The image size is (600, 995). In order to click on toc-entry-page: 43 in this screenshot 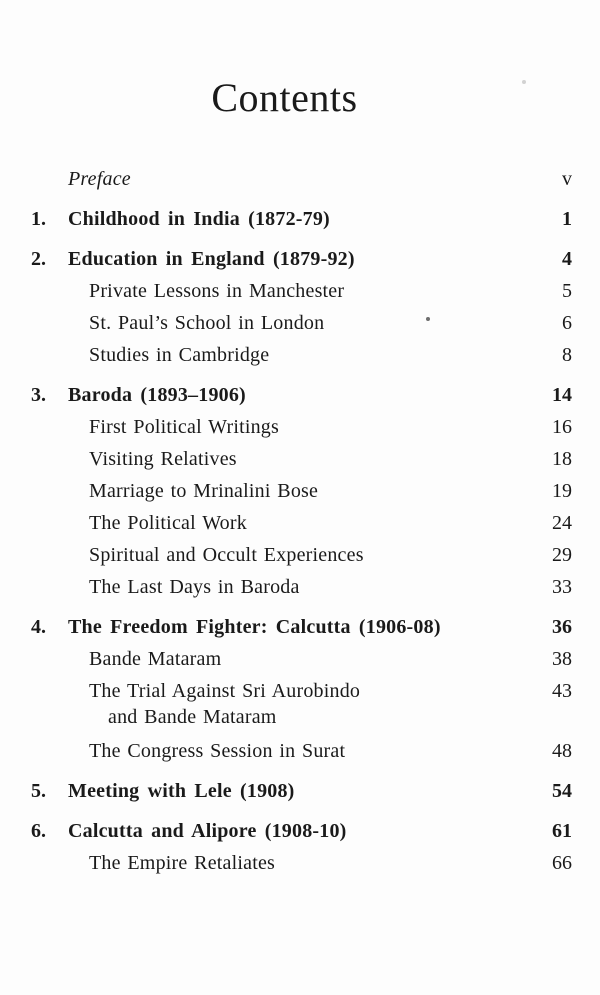, I will do `click(562, 691)`.